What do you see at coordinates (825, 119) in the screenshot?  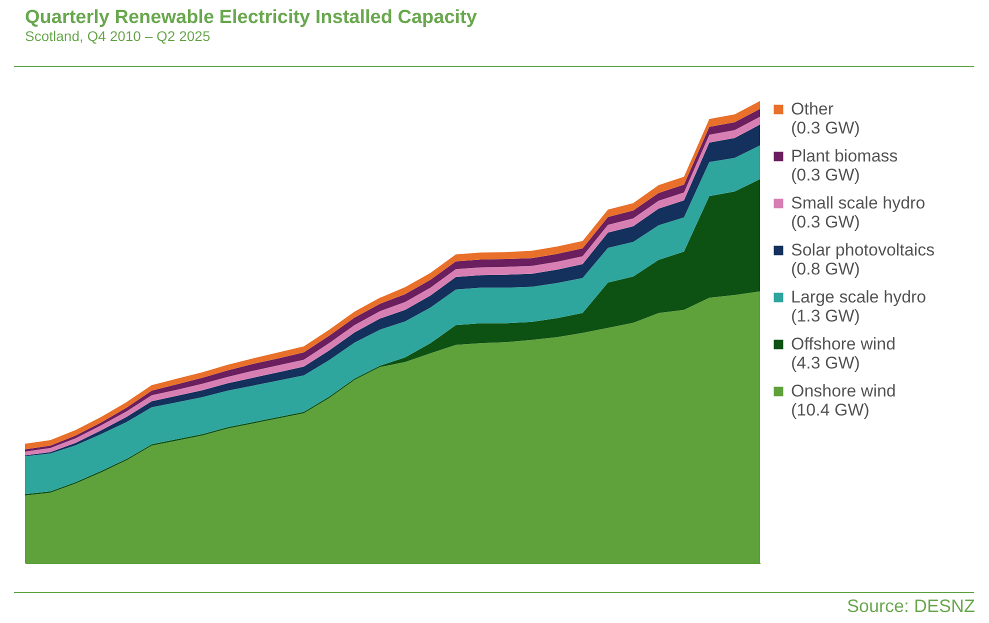 I see `legend-label: Other (0.3 GW)` at bounding box center [825, 119].